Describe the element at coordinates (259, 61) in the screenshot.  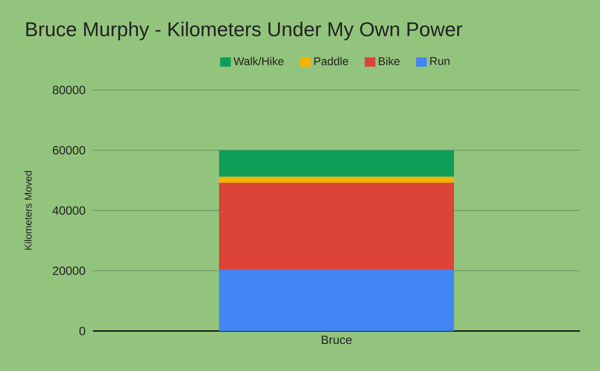
I see `legend-label: Walk/Hike` at that location.